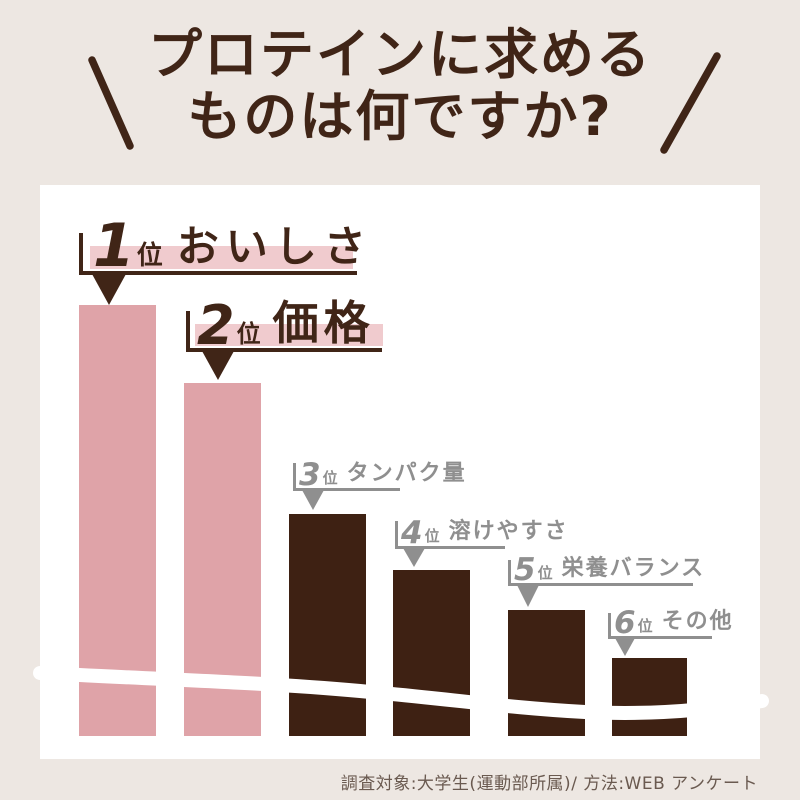  What do you see at coordinates (323, 323) in the screenshot?
I see `rank-name: 価格` at bounding box center [323, 323].